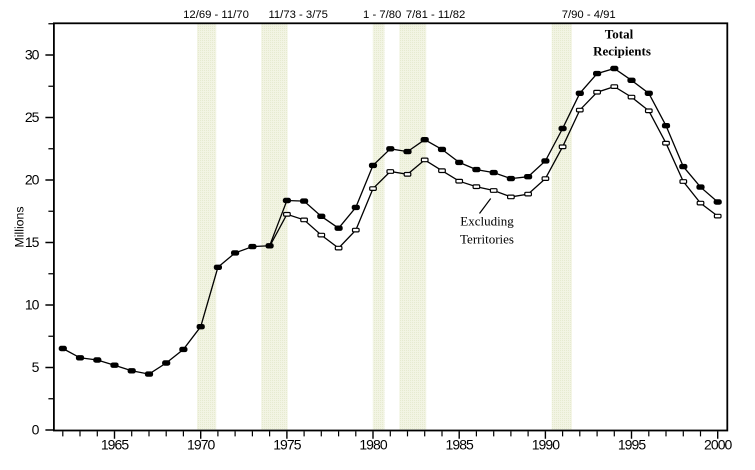 This screenshot has width=755, height=470. I want to click on svg-text: 1965, so click(115, 445).